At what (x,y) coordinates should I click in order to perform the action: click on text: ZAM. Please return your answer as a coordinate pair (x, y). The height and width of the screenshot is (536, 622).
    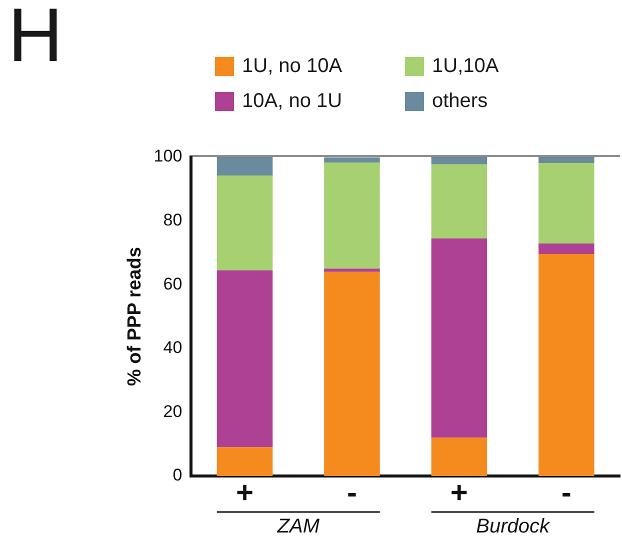
    Looking at the image, I should click on (298, 526).